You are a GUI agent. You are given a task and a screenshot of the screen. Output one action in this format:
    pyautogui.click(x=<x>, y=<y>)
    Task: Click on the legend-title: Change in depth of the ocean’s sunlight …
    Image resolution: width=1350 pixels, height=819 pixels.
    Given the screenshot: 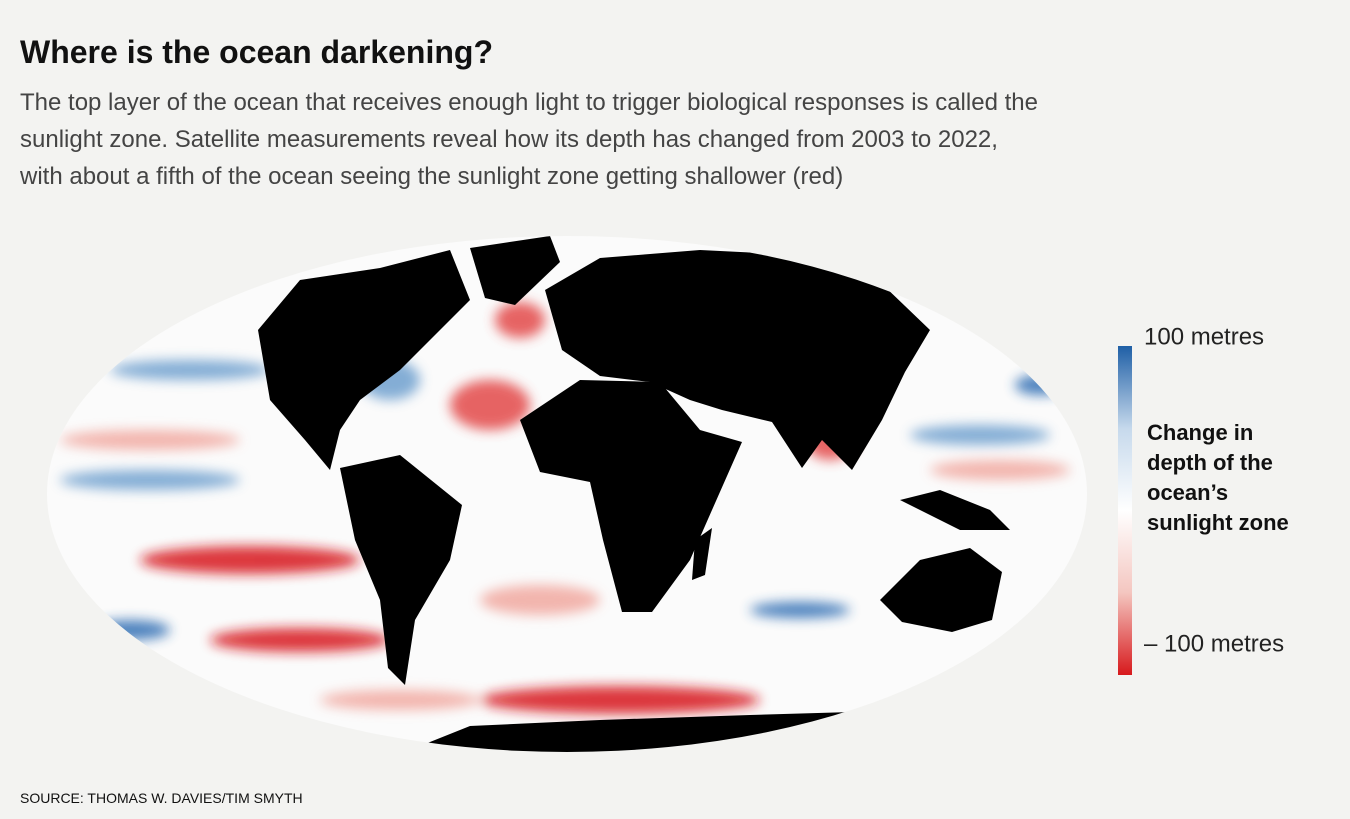 What is the action you would take?
    pyautogui.click(x=1218, y=477)
    